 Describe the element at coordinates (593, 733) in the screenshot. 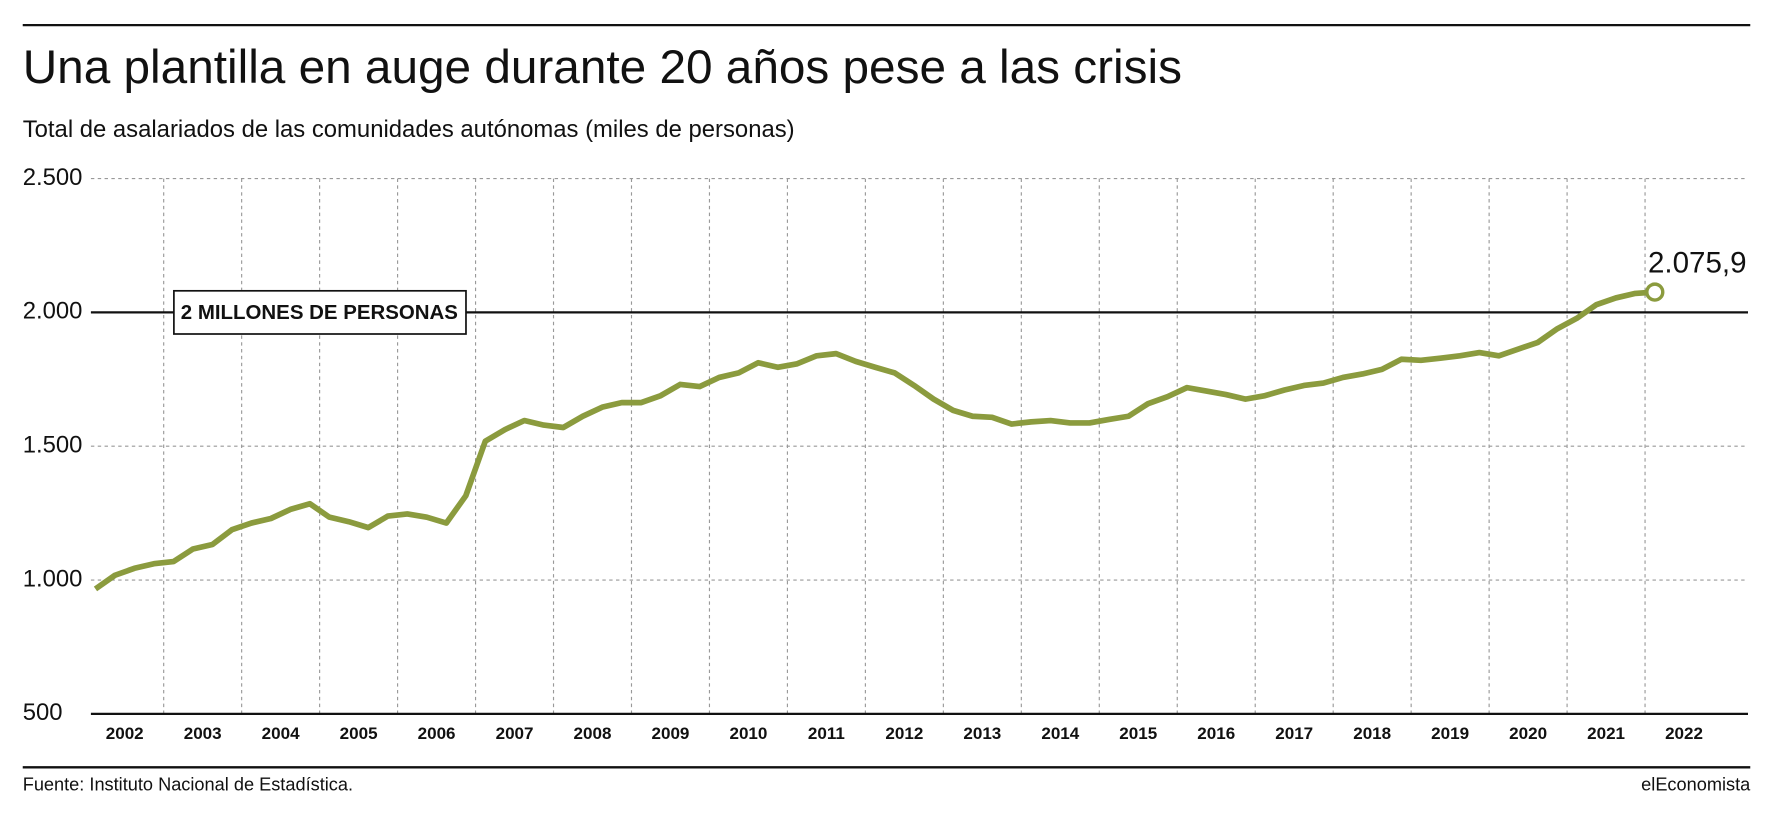

I see `x-tick-label: 2008` at that location.